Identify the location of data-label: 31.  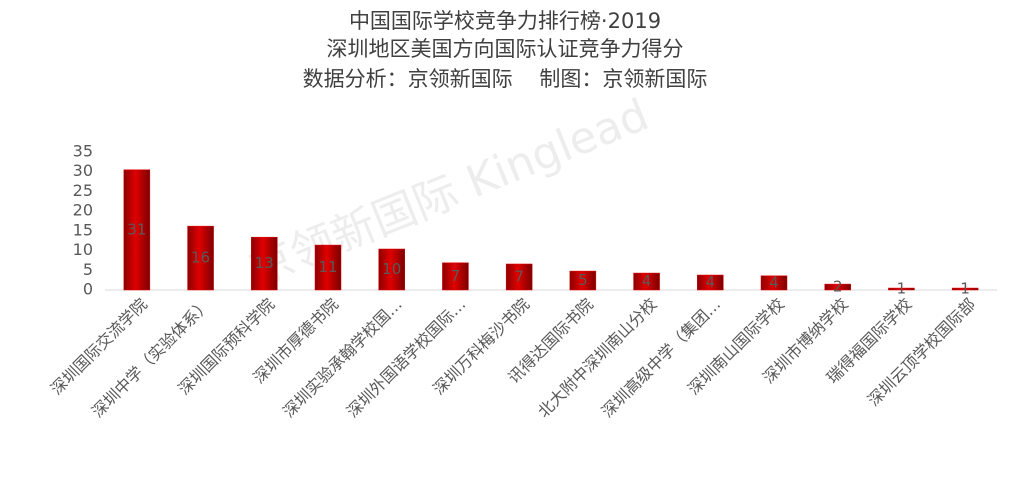
(136, 229).